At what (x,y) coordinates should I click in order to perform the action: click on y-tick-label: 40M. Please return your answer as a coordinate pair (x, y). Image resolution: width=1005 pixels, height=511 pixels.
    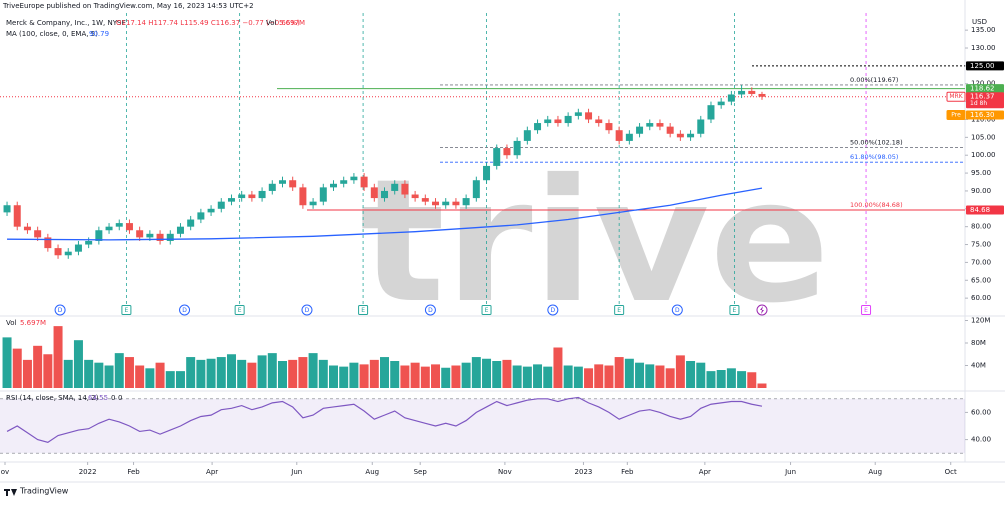
    Looking at the image, I should click on (978, 366).